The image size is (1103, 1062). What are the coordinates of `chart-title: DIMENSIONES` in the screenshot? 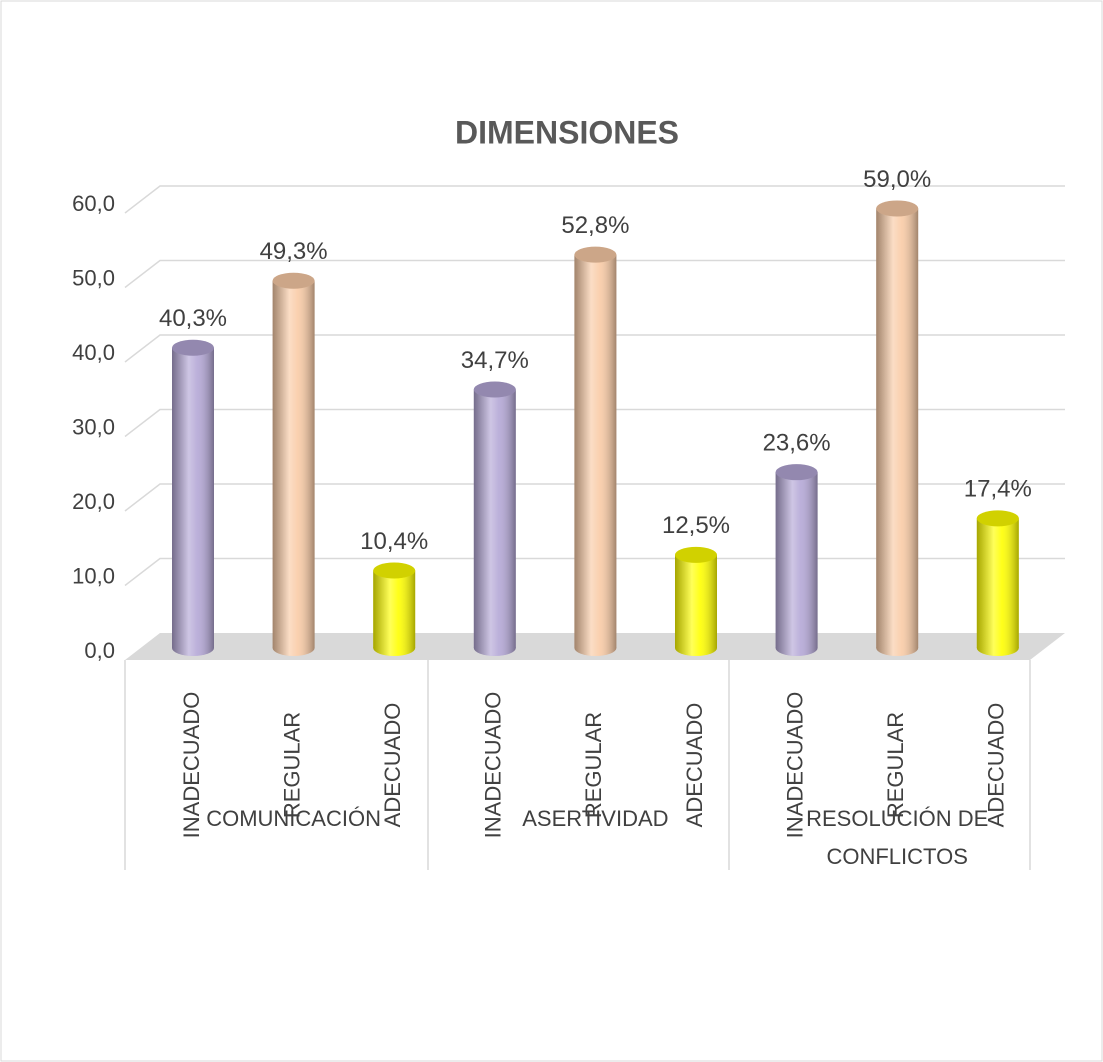 It's located at (567, 132).